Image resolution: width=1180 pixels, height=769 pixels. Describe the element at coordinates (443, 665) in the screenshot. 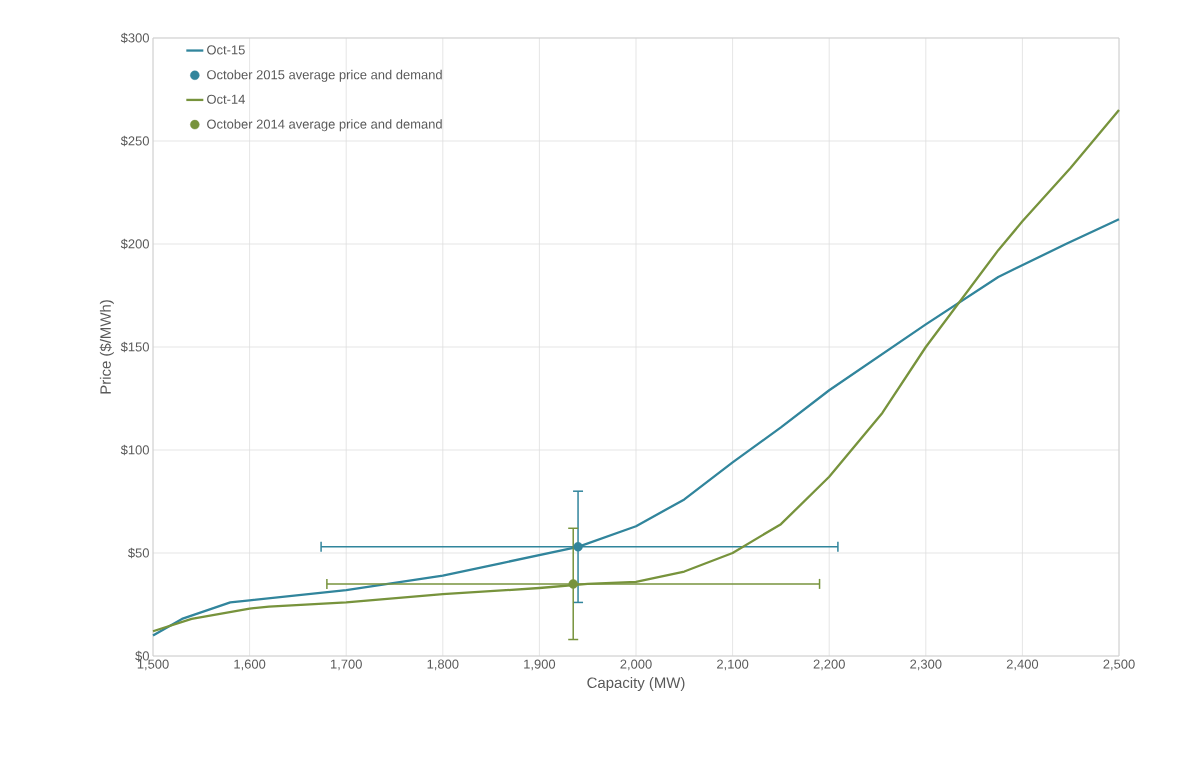

I see `x-tick-label: 1,800` at that location.